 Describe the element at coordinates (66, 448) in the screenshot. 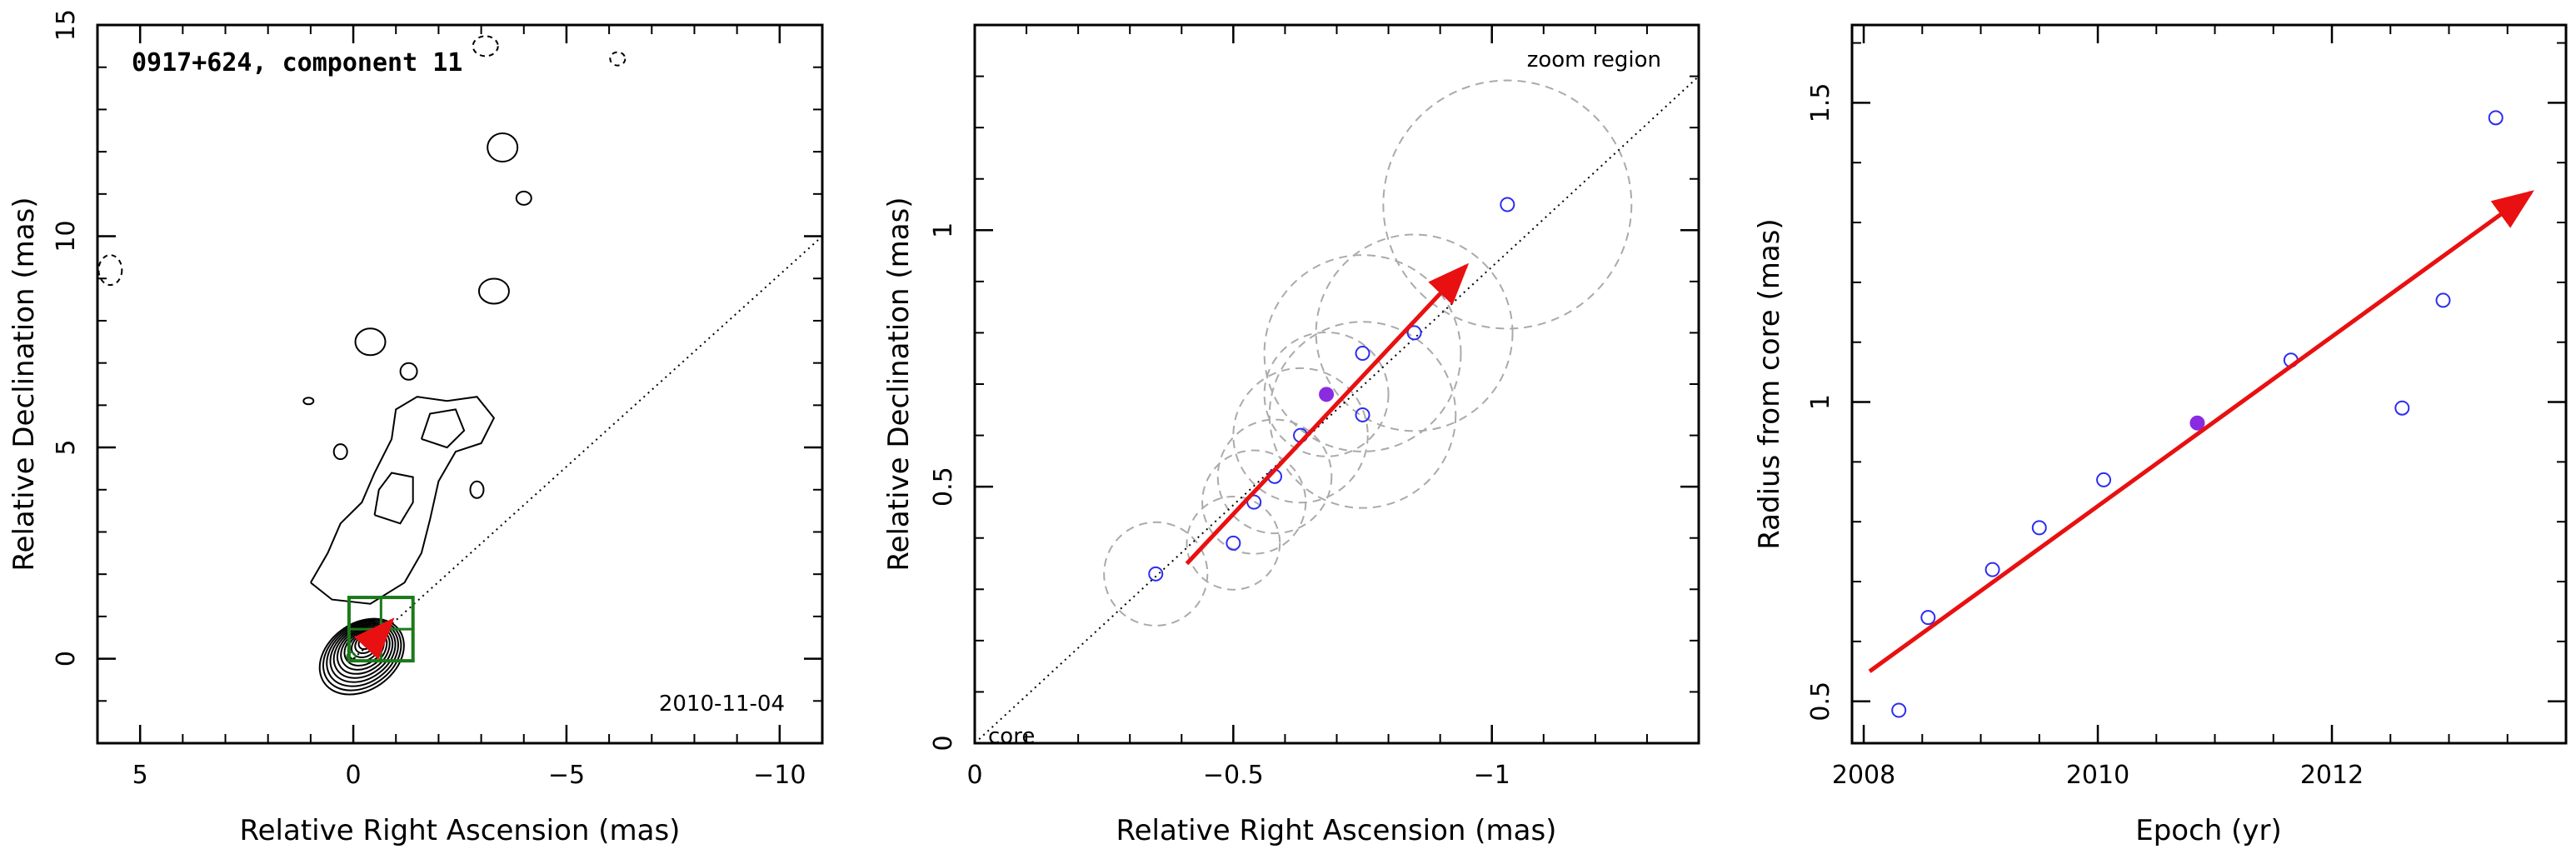

I see `y-tick-label: 5` at that location.